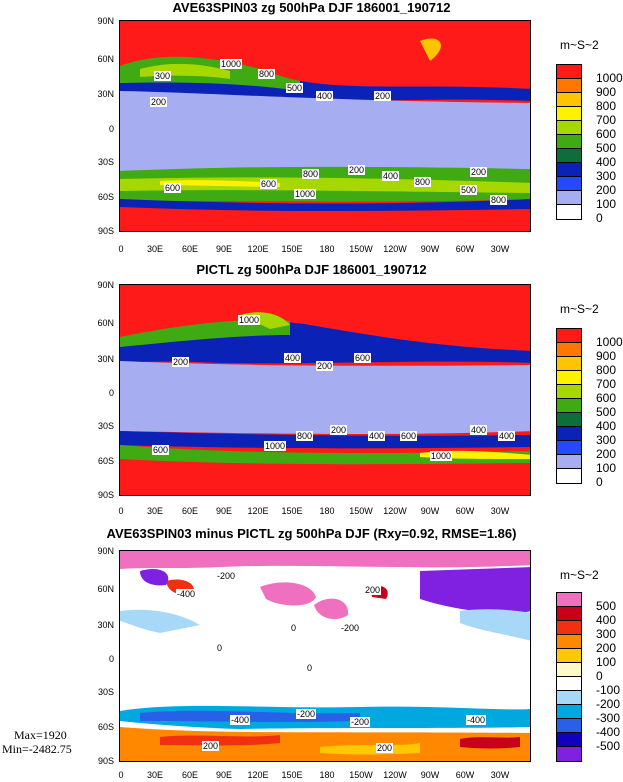 The height and width of the screenshot is (782, 623). Describe the element at coordinates (40, 735) in the screenshot. I see `max-value-text: Max=1920` at that location.